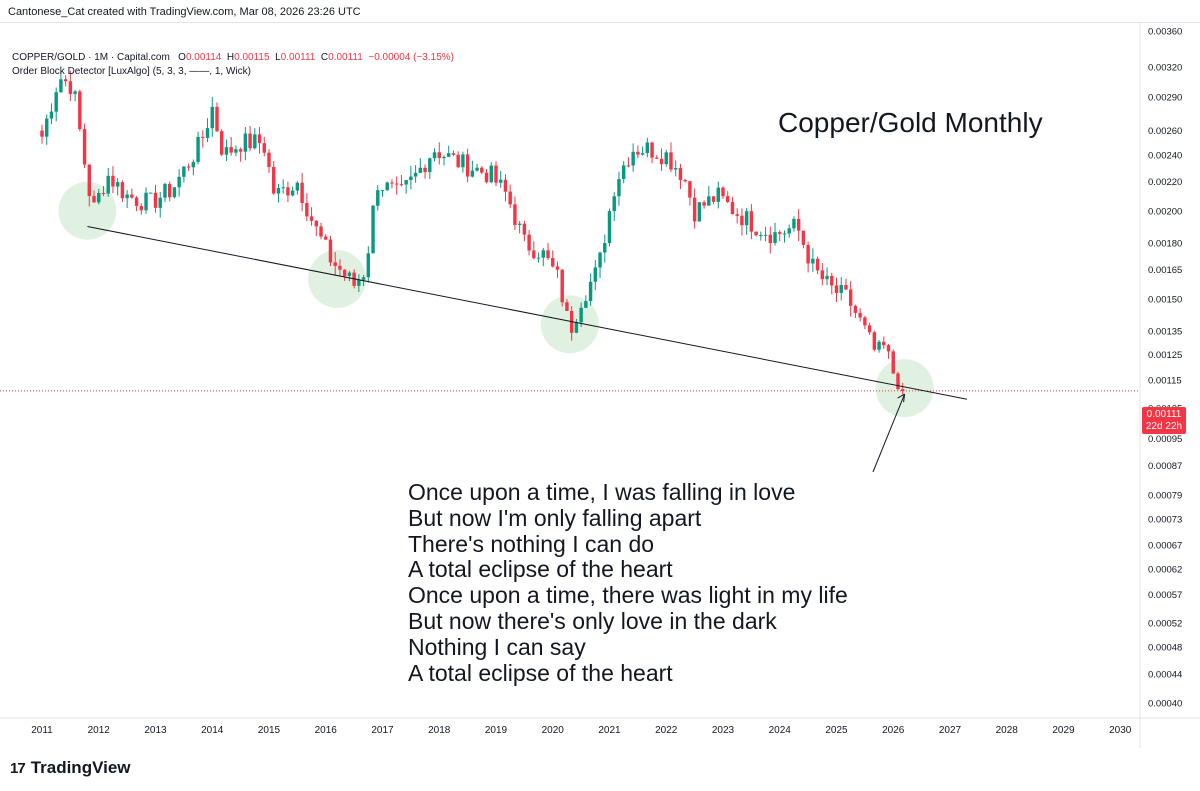  What do you see at coordinates (1165, 495) in the screenshot?
I see `price-tick-label: 0.00079` at bounding box center [1165, 495].